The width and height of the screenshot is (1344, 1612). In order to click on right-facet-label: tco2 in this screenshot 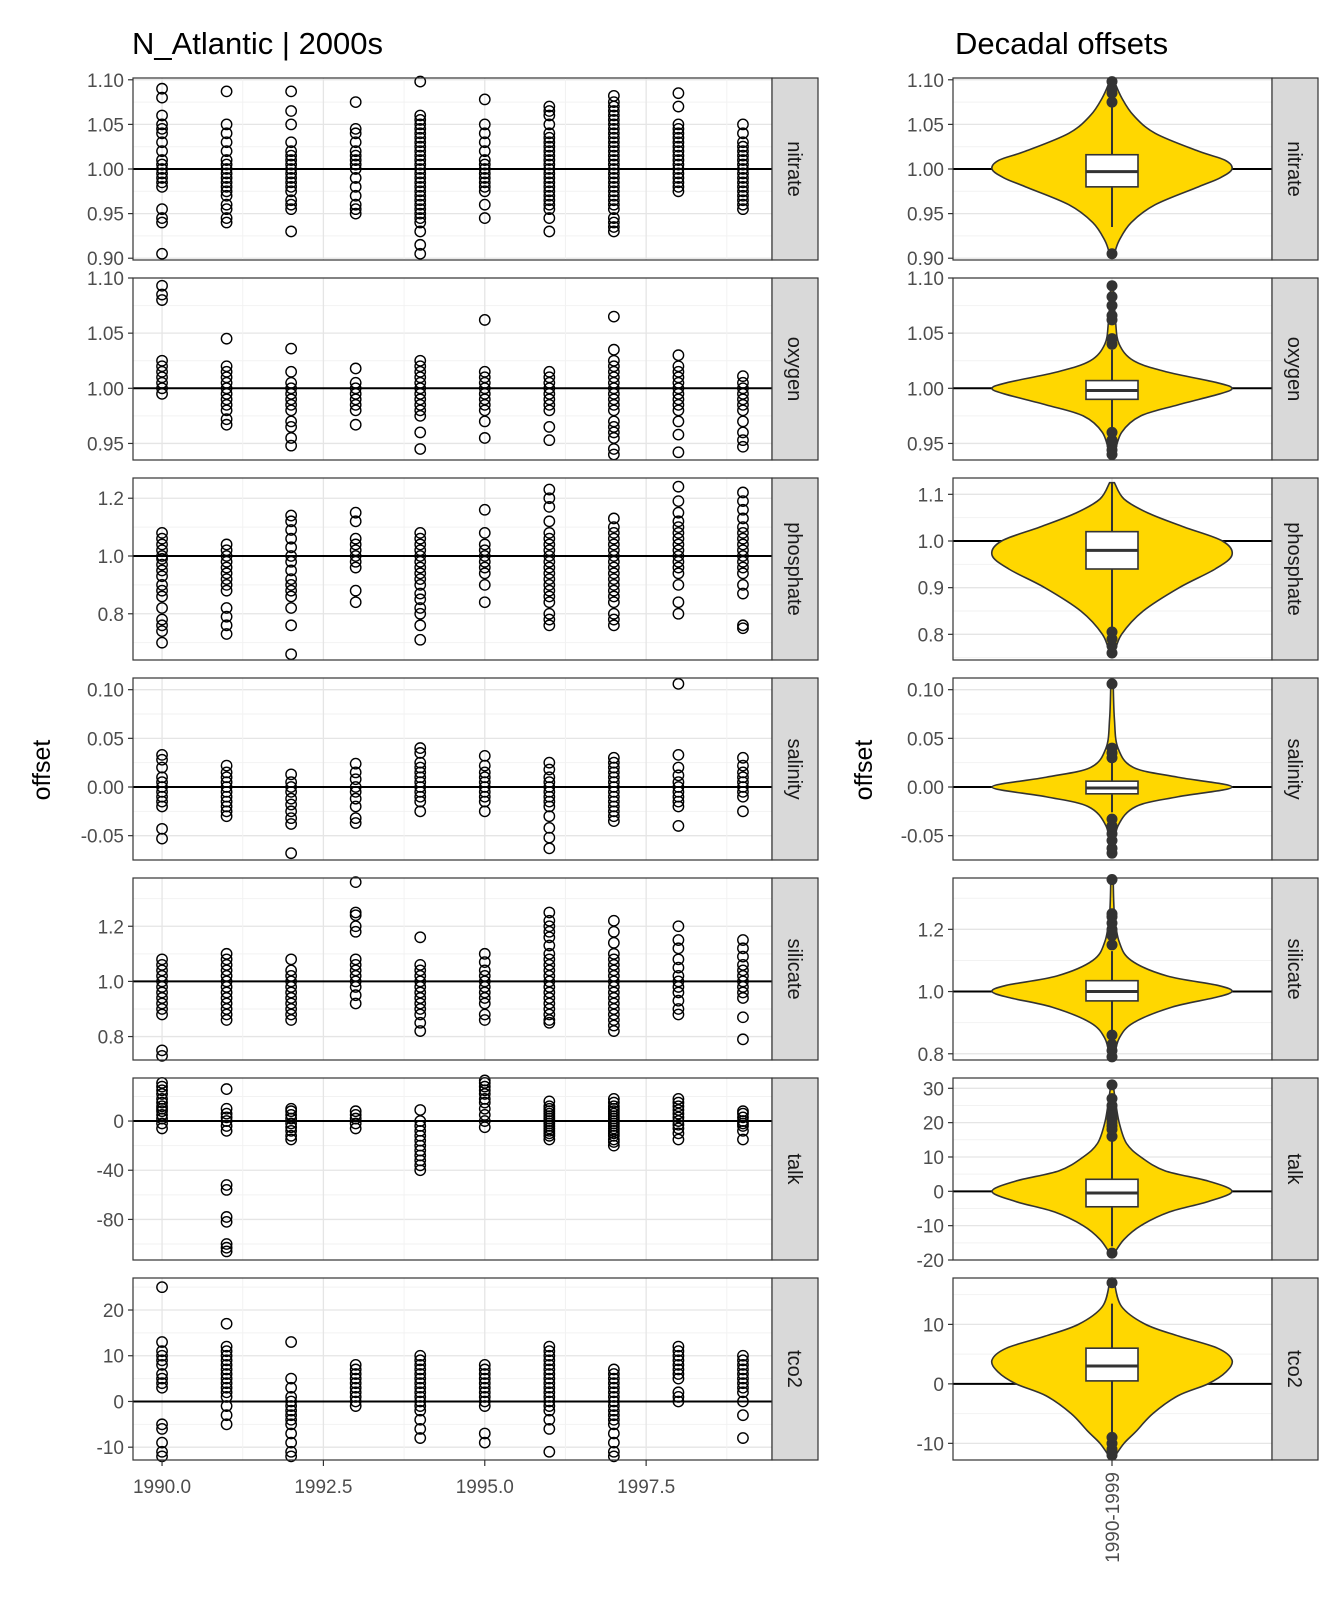, I will do `click(1294, 1369)`.